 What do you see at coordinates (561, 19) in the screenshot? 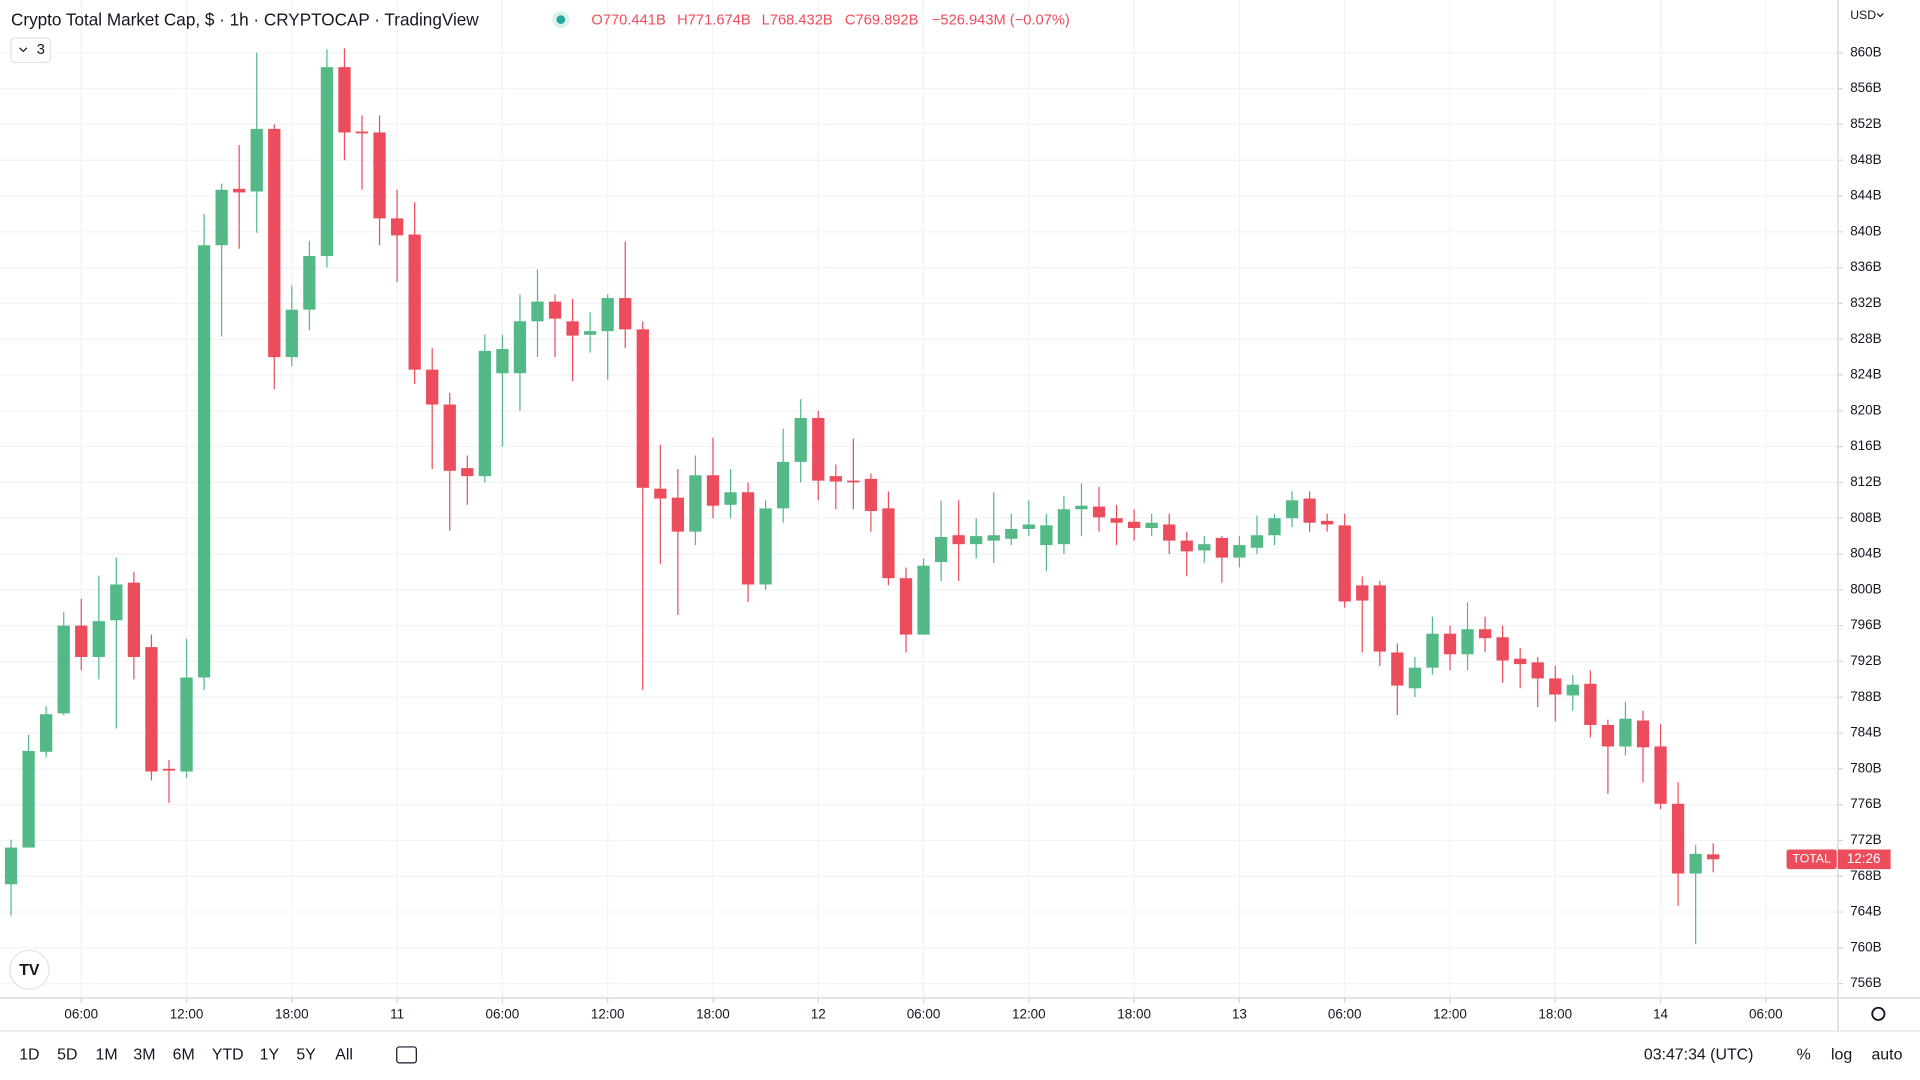
I see `status-dot` at bounding box center [561, 19].